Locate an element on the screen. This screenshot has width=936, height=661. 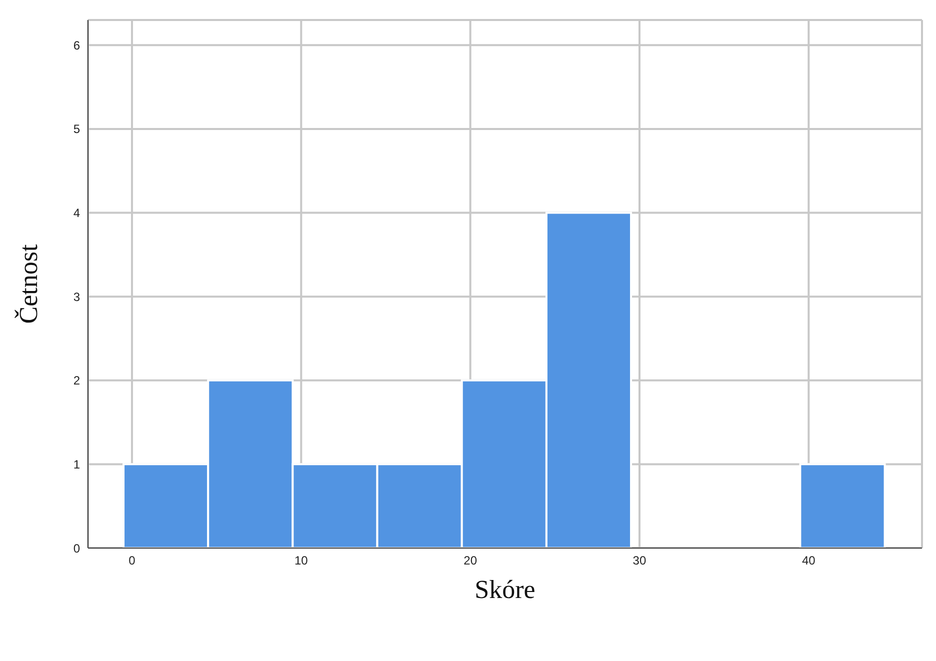
y-tick-label: 4 is located at coordinates (76, 213).